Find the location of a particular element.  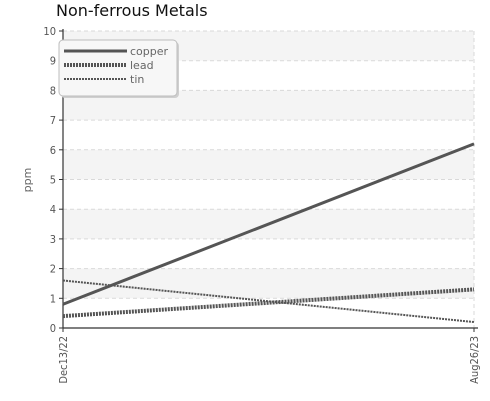

legend-label-tin: tin is located at coordinates (137, 79).